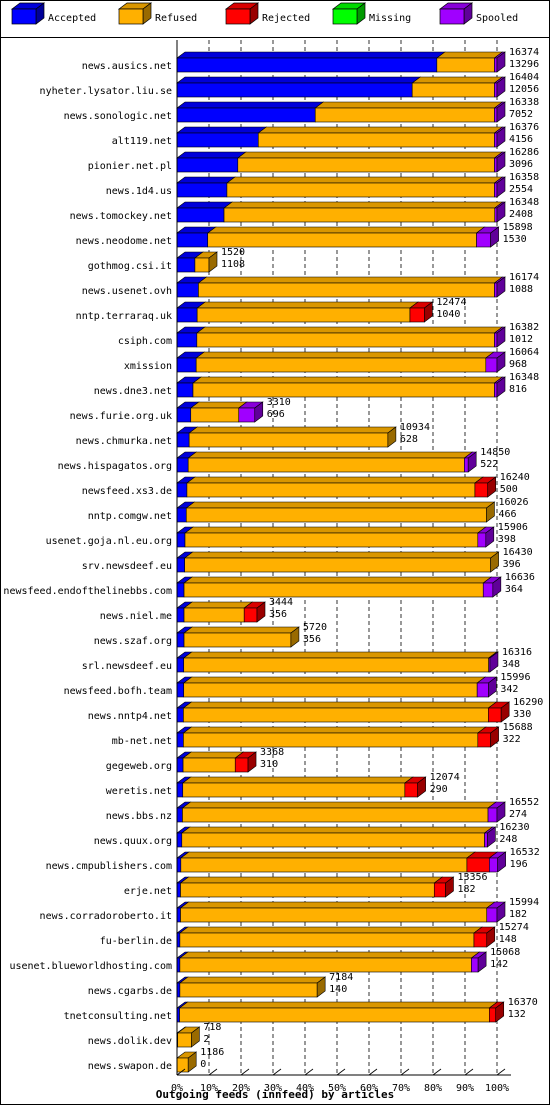  What do you see at coordinates (136, 616) in the screenshot?
I see `y-label-news-niel-me: news.niel.me` at bounding box center [136, 616].